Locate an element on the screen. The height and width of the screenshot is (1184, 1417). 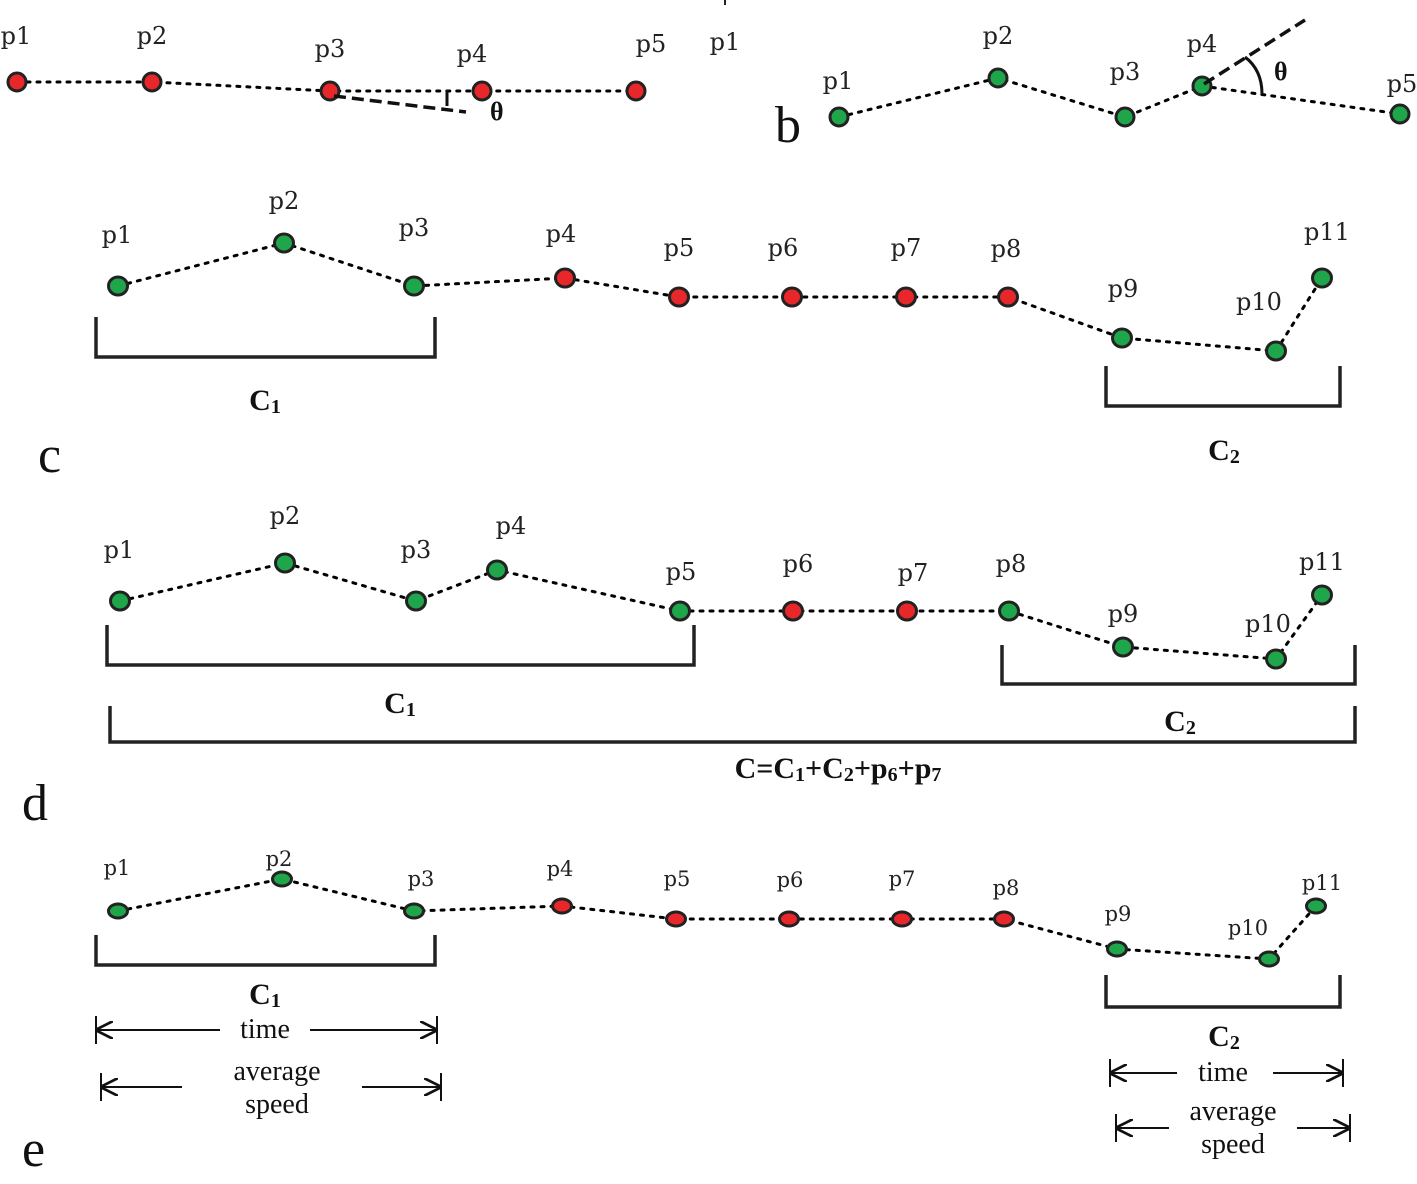
trajectory-point-p4-cluster is located at coordinates (497, 570).